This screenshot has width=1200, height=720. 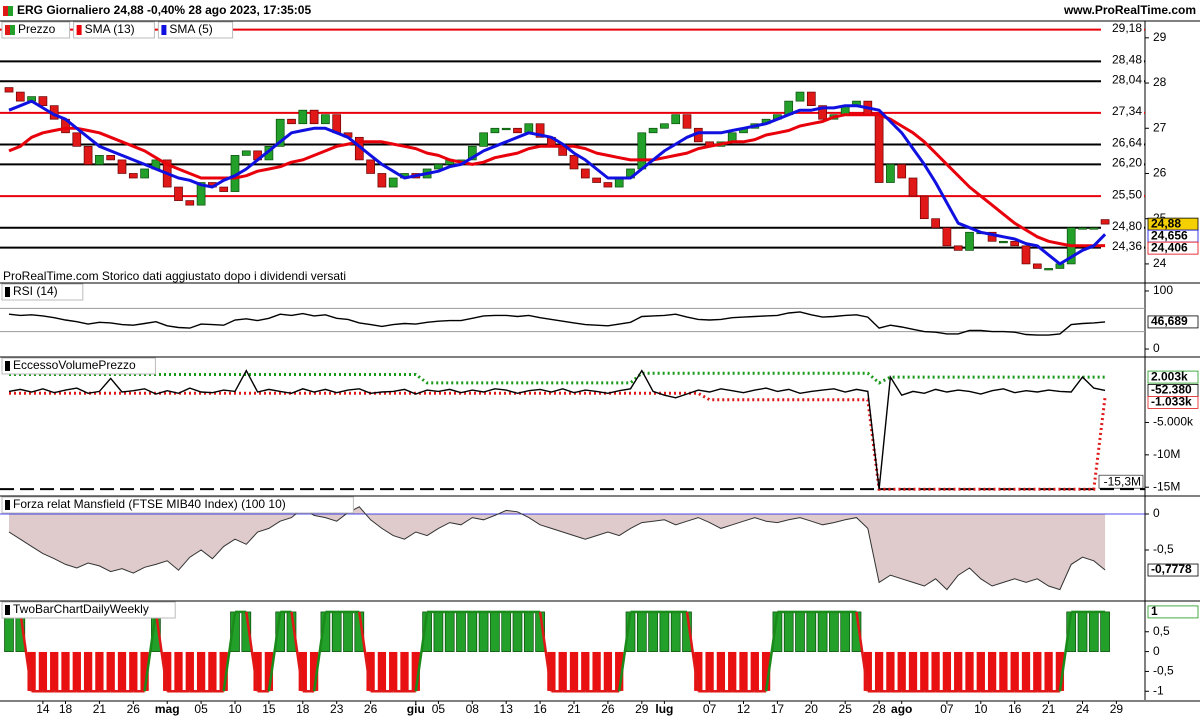 What do you see at coordinates (1163, 549) in the screenshot?
I see `y-tick-label: -0,5` at bounding box center [1163, 549].